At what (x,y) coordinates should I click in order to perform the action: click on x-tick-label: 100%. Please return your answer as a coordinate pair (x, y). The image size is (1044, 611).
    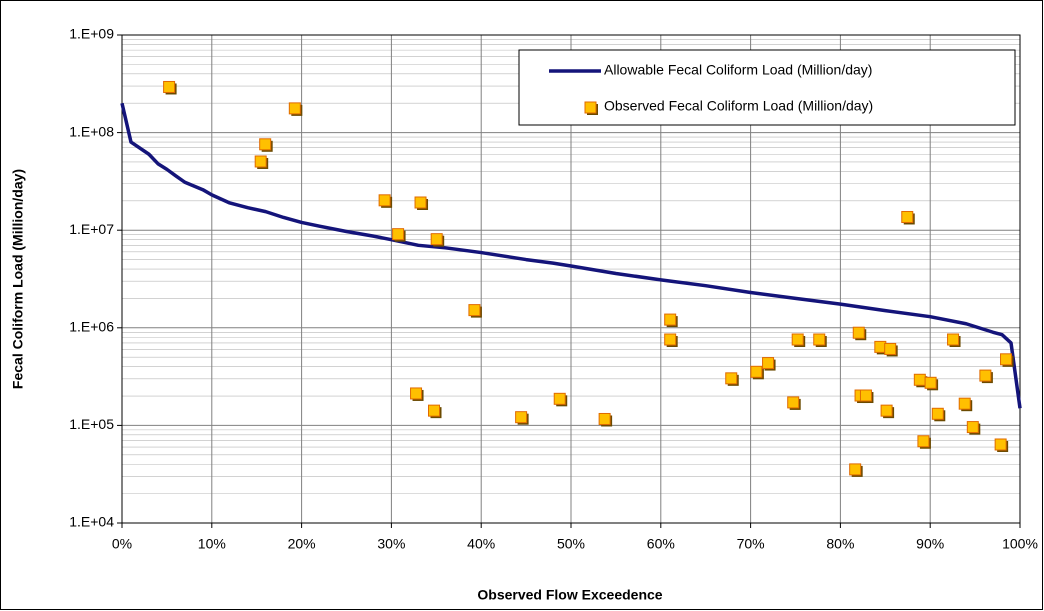
    Looking at the image, I should click on (1020, 544).